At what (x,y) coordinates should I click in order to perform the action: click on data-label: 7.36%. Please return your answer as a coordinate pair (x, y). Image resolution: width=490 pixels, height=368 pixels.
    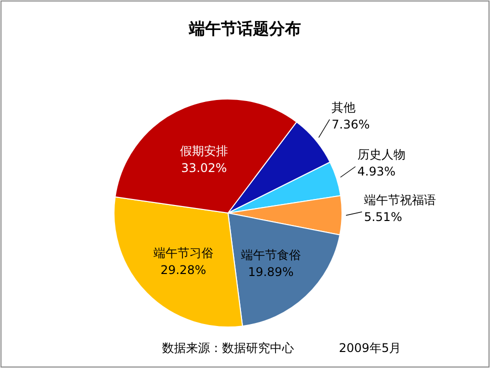
    Looking at the image, I should click on (351, 124).